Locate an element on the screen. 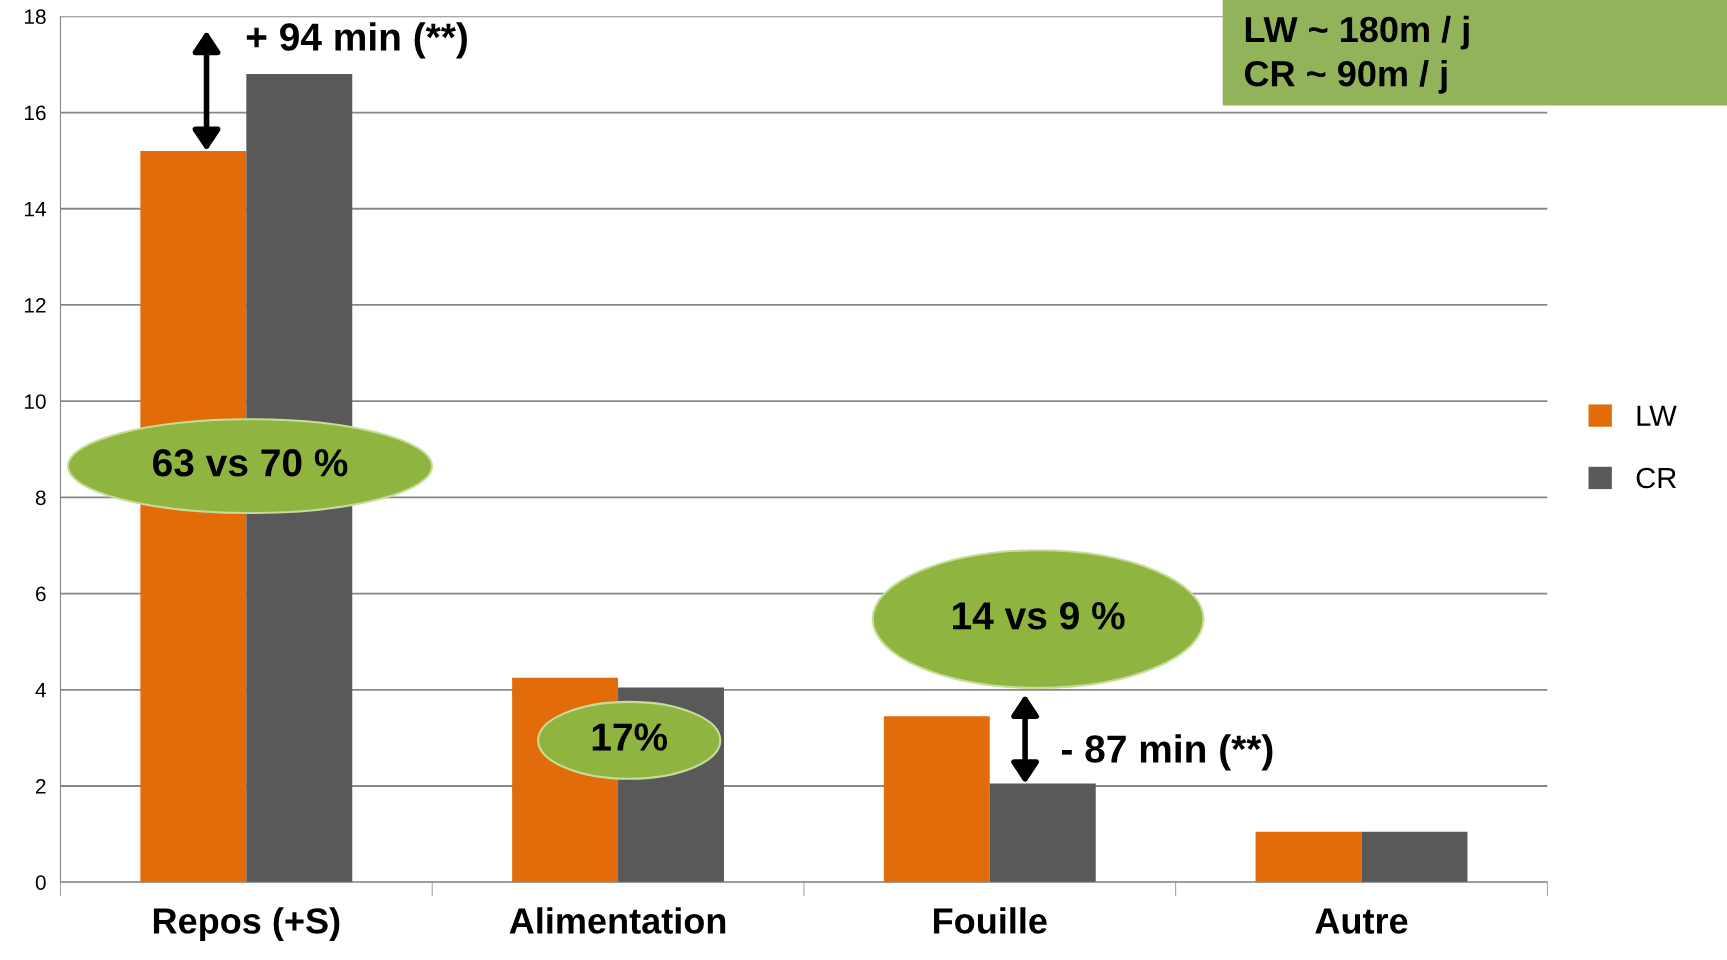  annotation: LW ~ 180m / j is located at coordinates (1357, 32).